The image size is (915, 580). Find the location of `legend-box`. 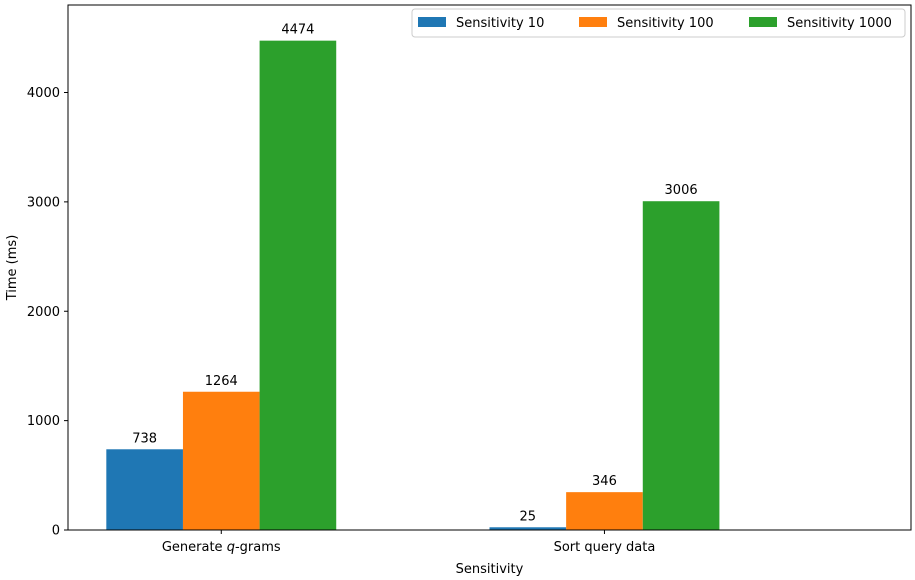

legend-box is located at coordinates (658, 23).